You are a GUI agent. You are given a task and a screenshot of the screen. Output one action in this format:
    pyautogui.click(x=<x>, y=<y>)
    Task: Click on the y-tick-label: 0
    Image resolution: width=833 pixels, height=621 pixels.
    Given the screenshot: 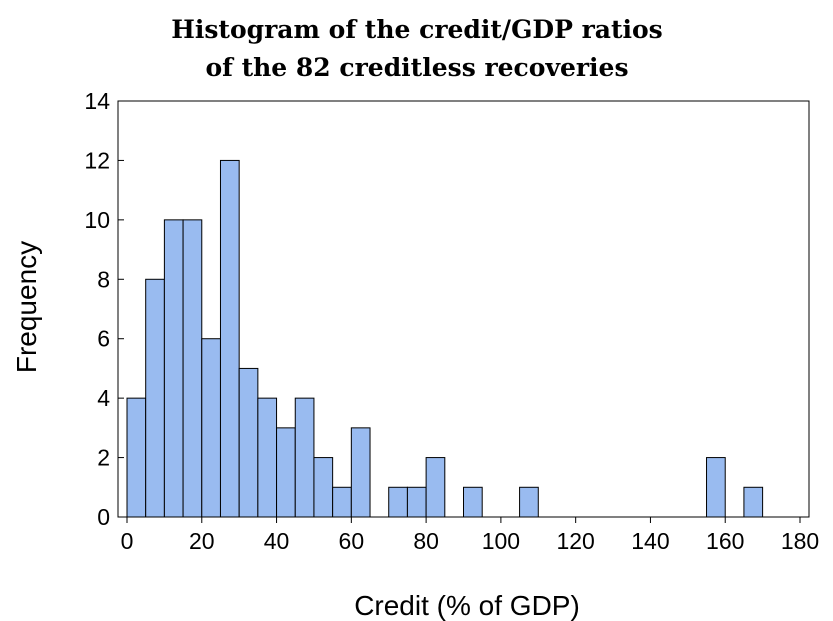 What is the action you would take?
    pyautogui.click(x=103, y=517)
    